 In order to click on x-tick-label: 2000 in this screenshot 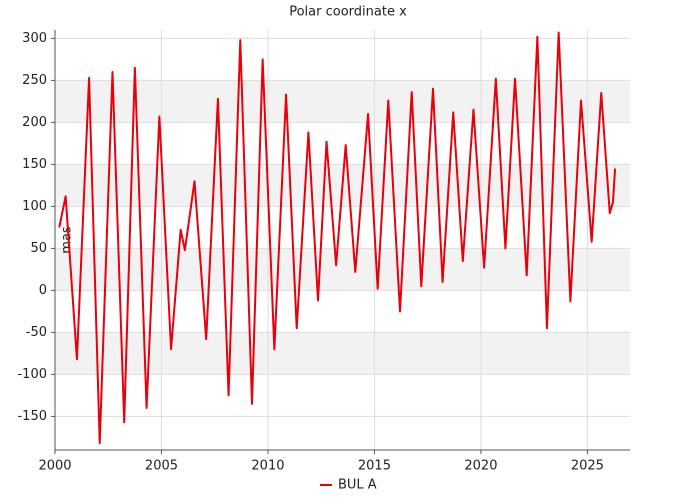, I will do `click(54, 466)`.